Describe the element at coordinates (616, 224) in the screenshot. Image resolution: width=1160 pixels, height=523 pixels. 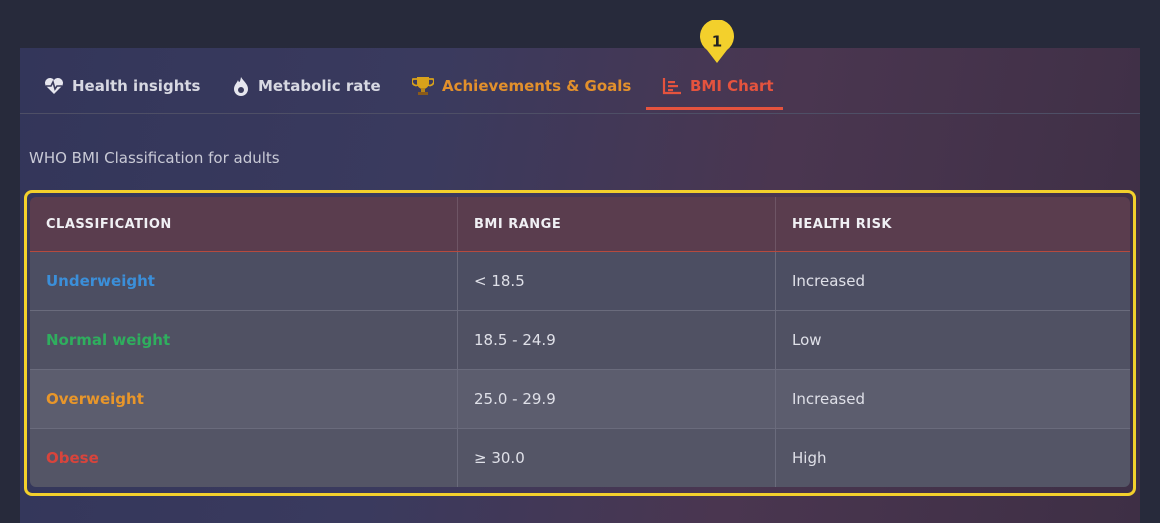
I see `header-cell: BMI RANGE` at that location.